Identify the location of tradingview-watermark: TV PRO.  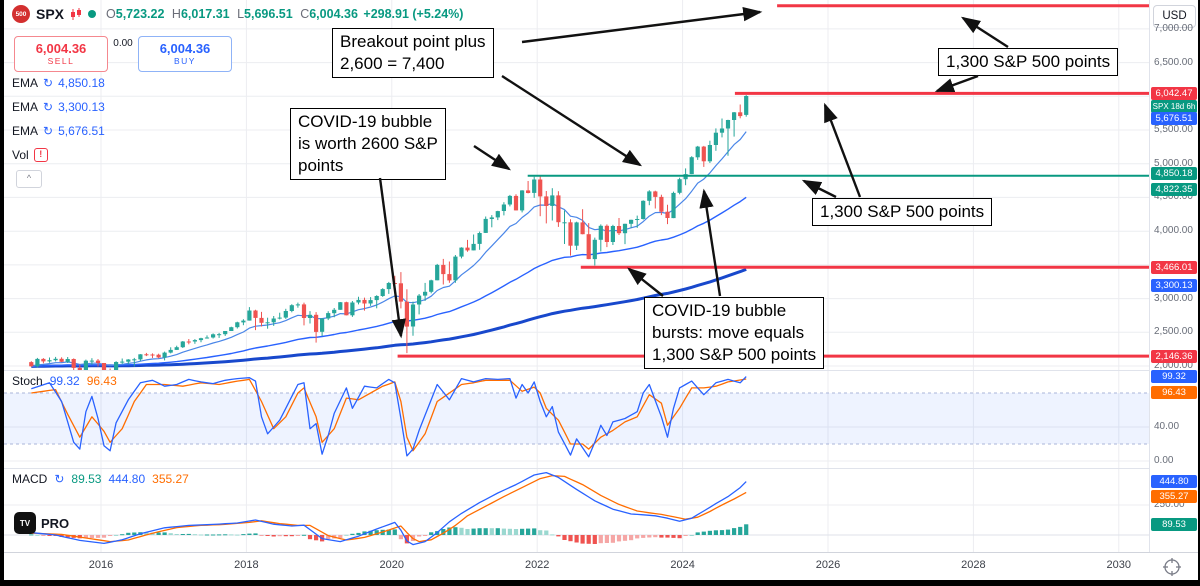
(41, 523).